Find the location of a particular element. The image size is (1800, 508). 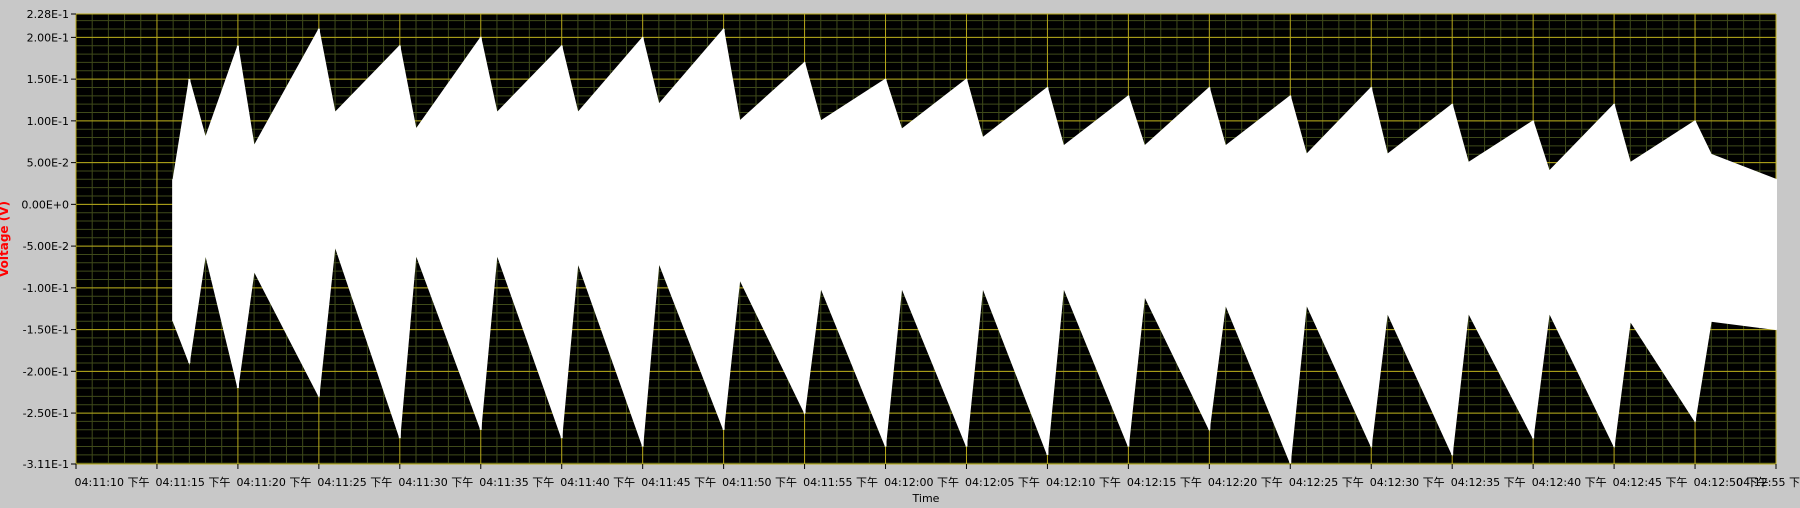

y-tick-label: 1.00E-1 is located at coordinates (48, 121).